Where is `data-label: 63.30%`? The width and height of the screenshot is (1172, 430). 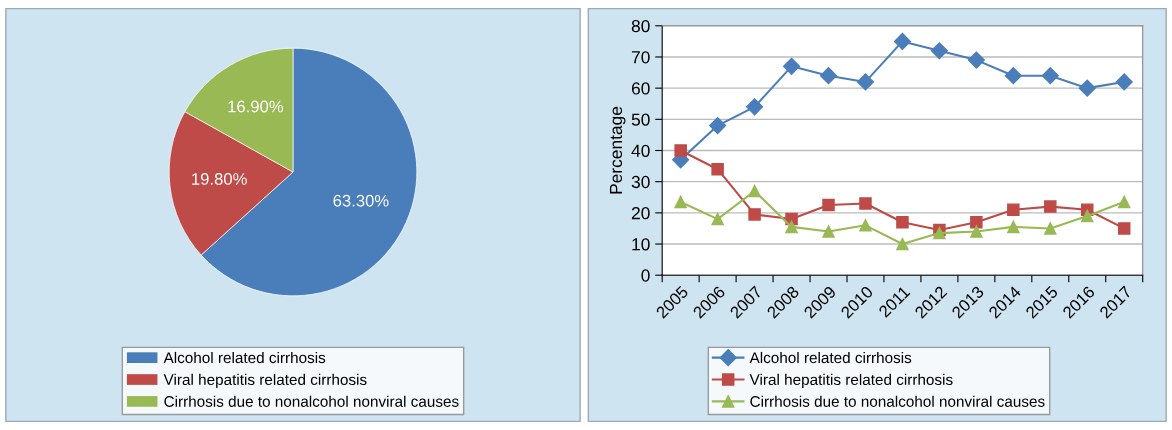 data-label: 63.30% is located at coordinates (361, 200).